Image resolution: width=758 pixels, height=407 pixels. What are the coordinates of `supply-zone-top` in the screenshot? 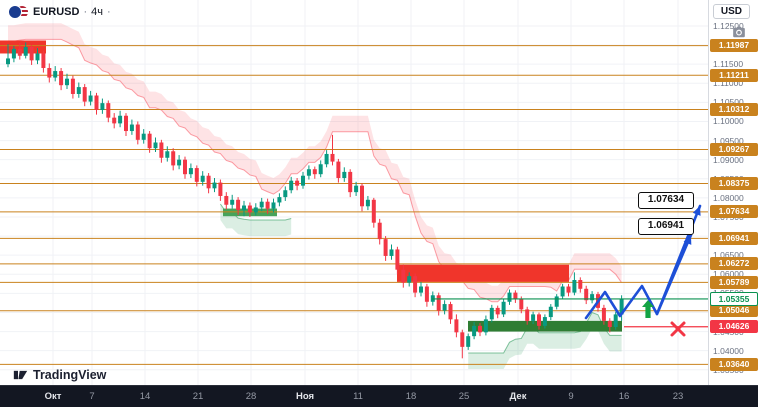 It's located at (23, 47).